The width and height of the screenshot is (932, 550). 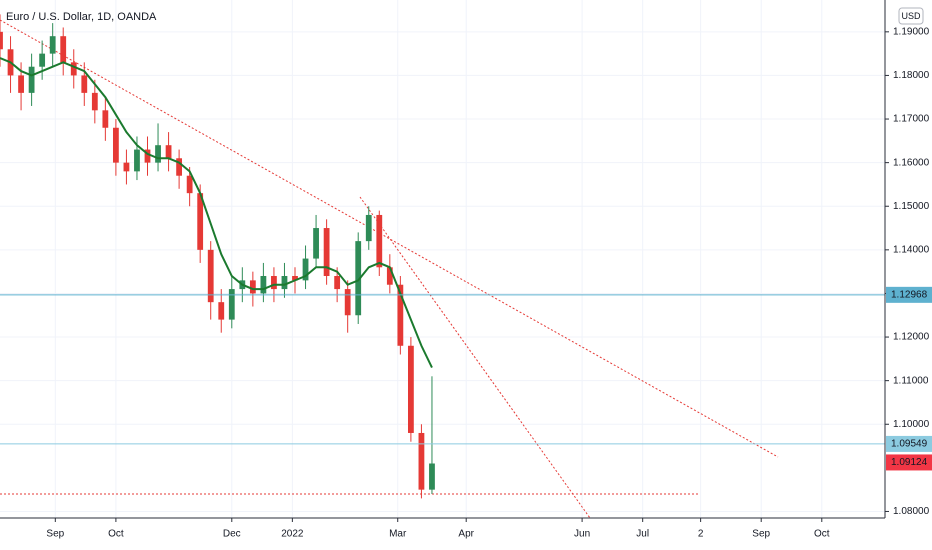 I want to click on currency-badge, so click(x=911, y=16).